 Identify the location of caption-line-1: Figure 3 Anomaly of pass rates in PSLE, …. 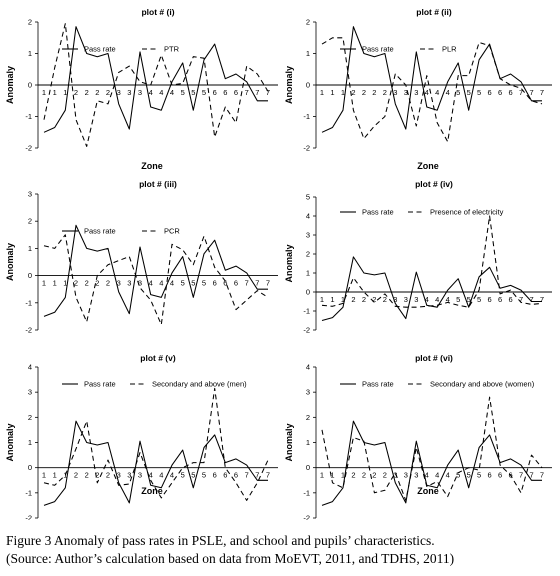
(220, 540).